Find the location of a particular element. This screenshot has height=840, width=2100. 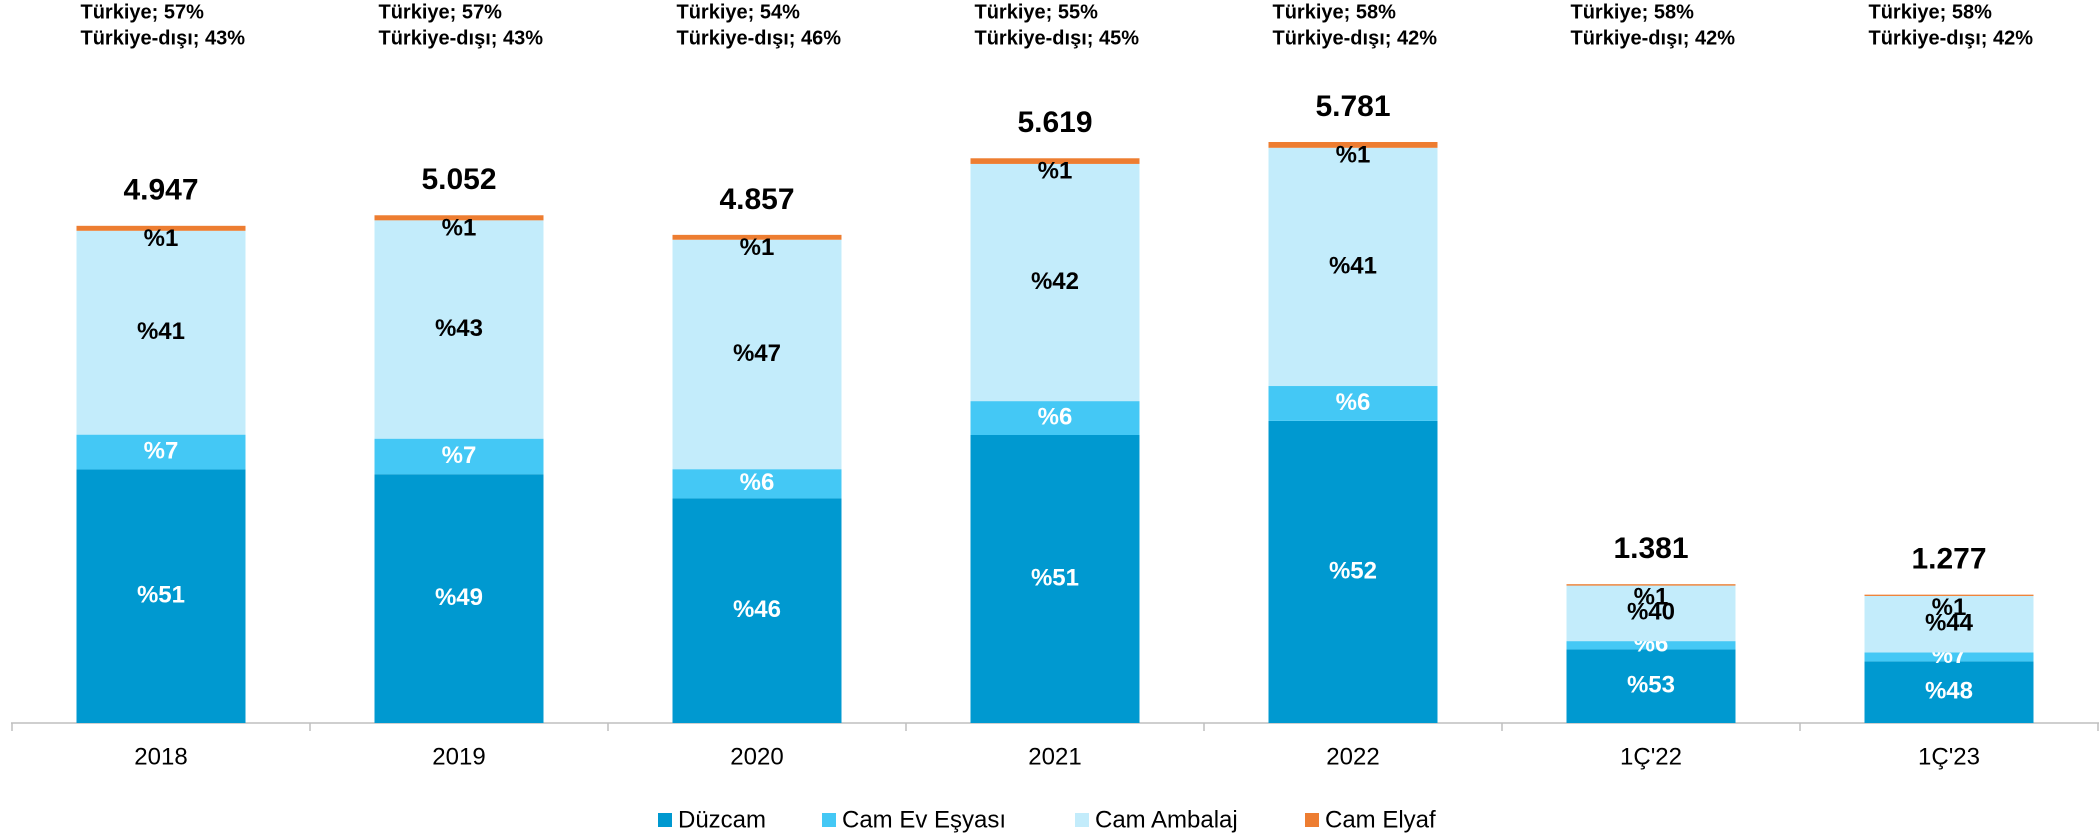

x-tick-label: 2018 is located at coordinates (160, 756).